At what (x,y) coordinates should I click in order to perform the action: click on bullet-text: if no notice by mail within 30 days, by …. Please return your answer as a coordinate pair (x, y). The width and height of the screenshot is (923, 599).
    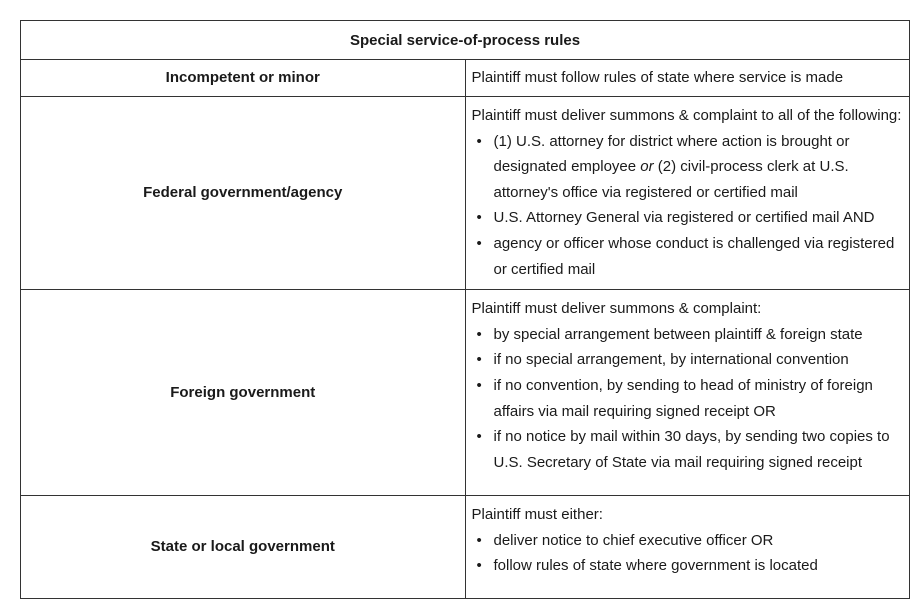
    Looking at the image, I should click on (691, 449).